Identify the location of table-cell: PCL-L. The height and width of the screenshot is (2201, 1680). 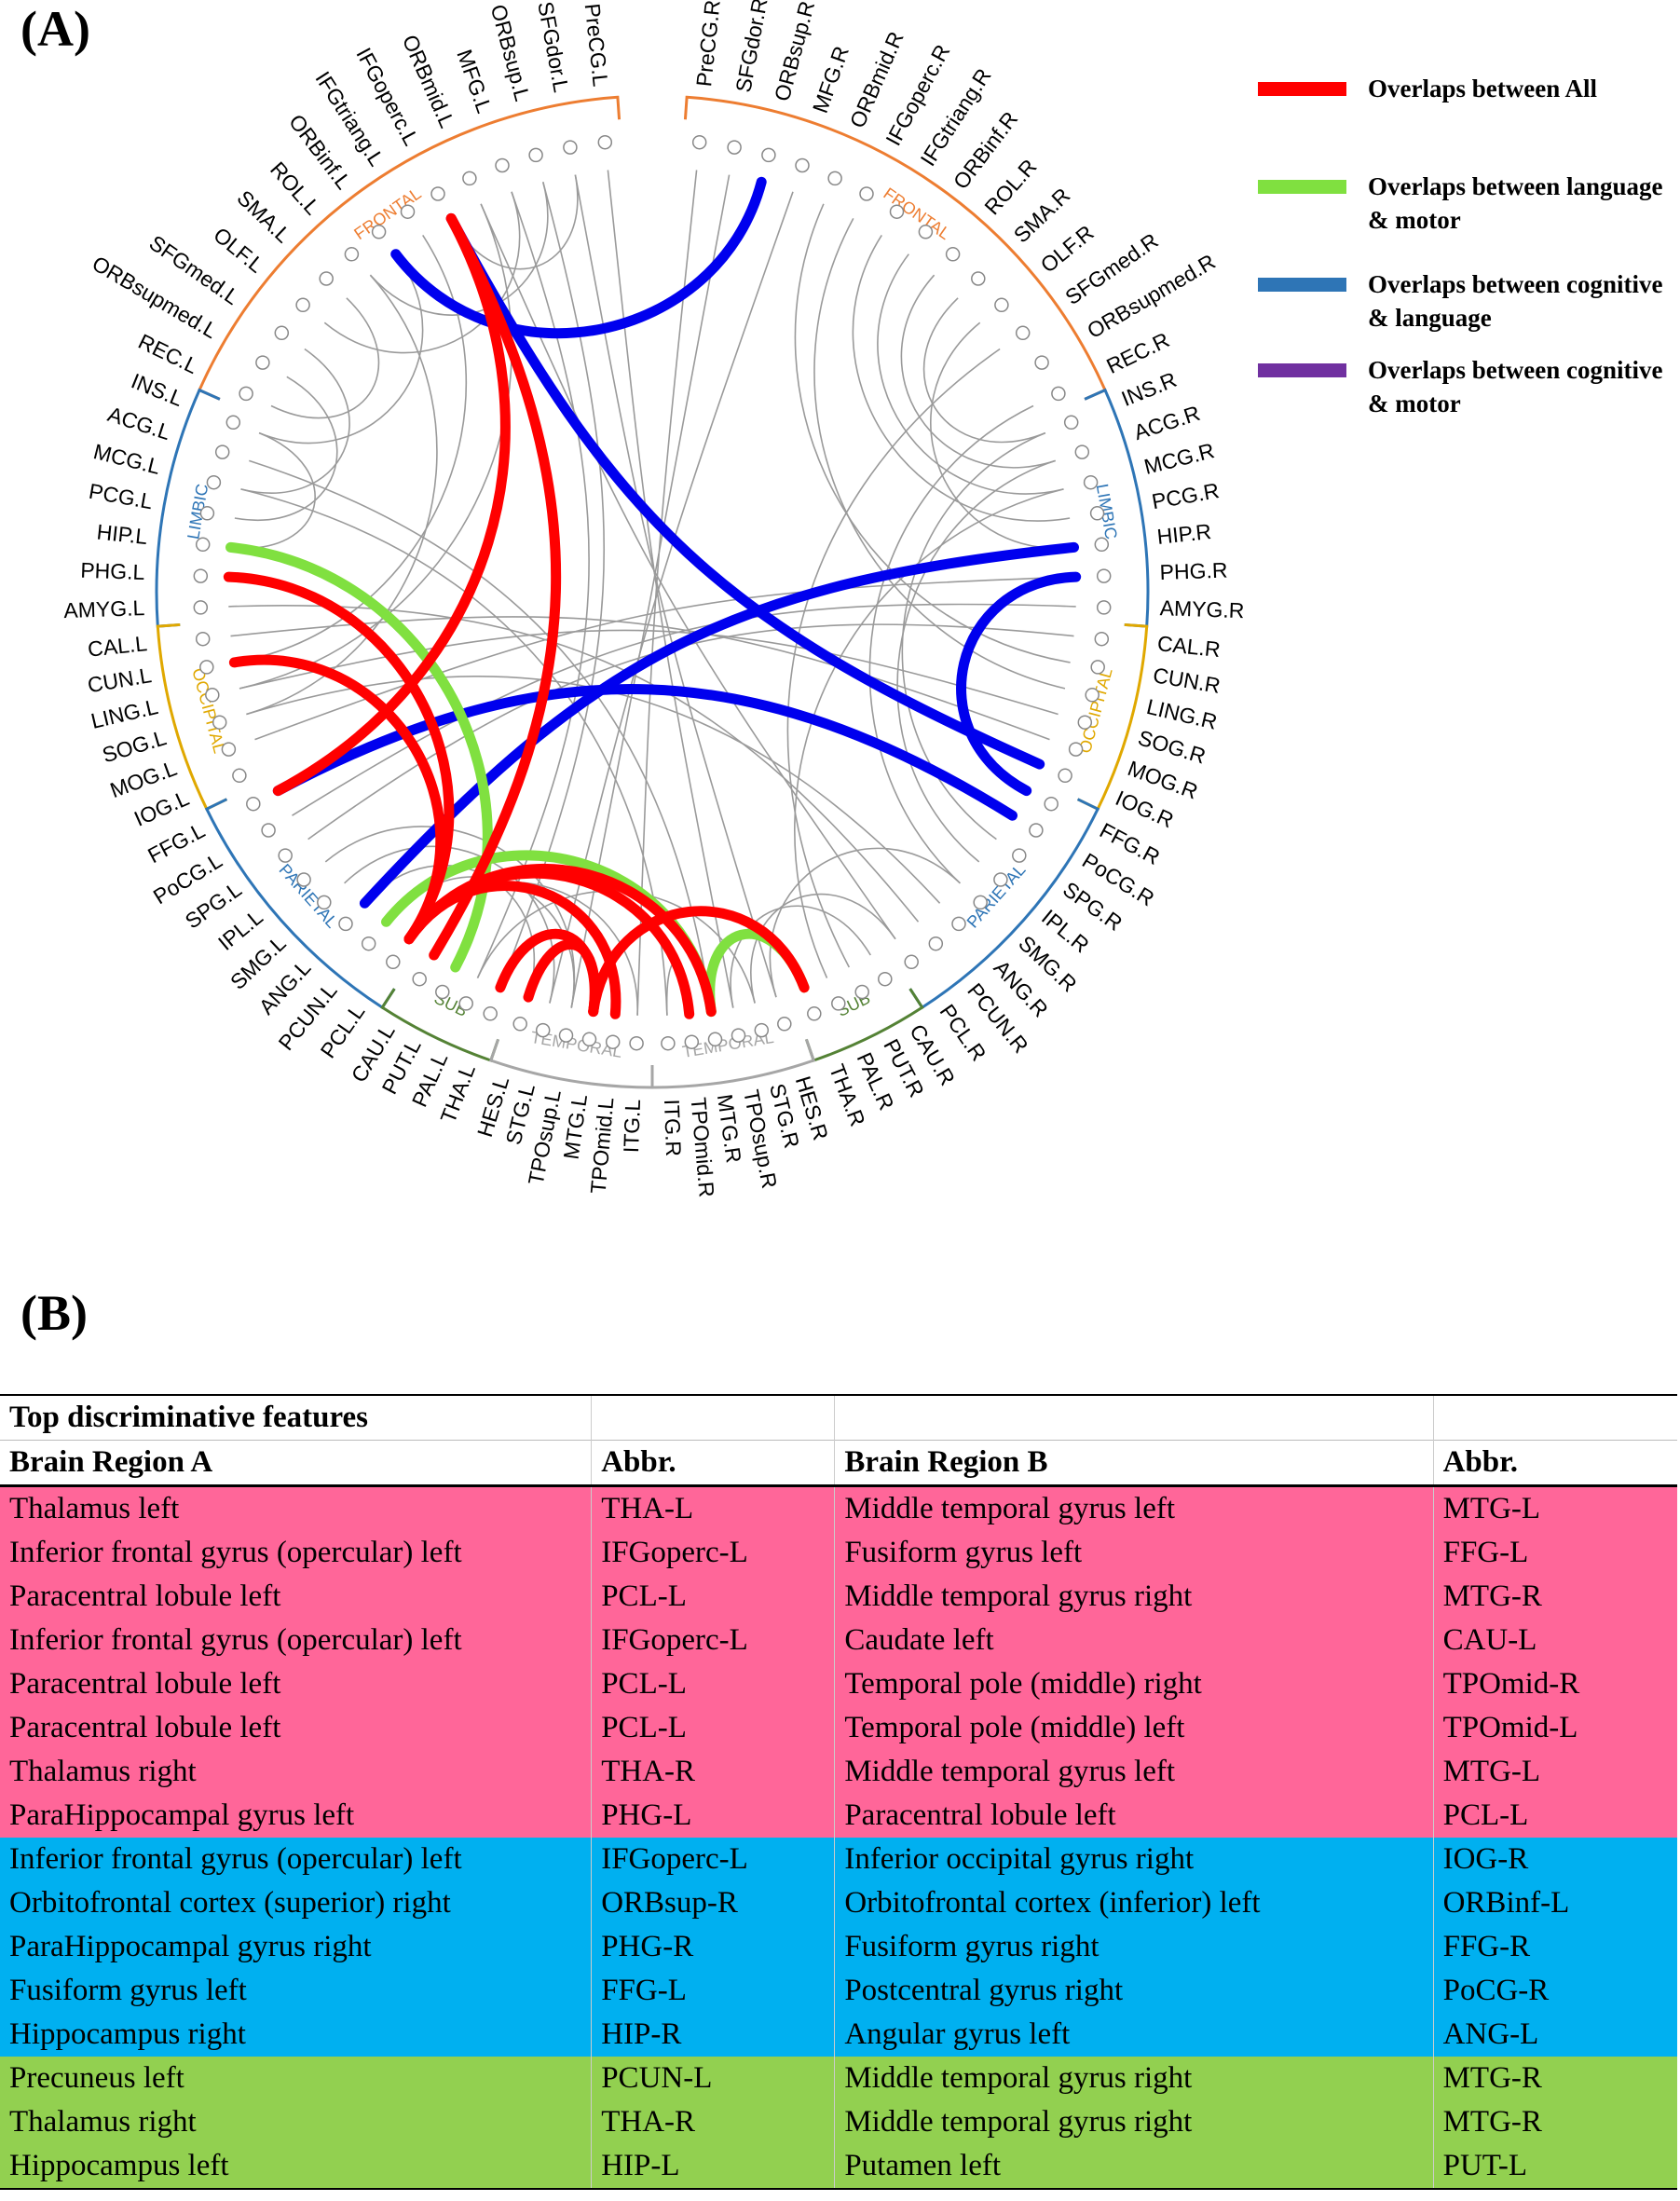
(713, 1684).